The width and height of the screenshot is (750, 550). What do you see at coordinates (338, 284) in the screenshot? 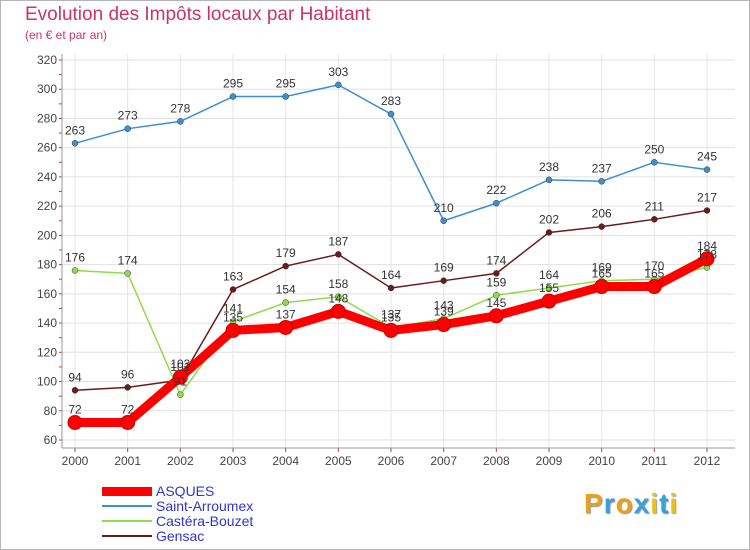
I see `data-label: 158` at bounding box center [338, 284].